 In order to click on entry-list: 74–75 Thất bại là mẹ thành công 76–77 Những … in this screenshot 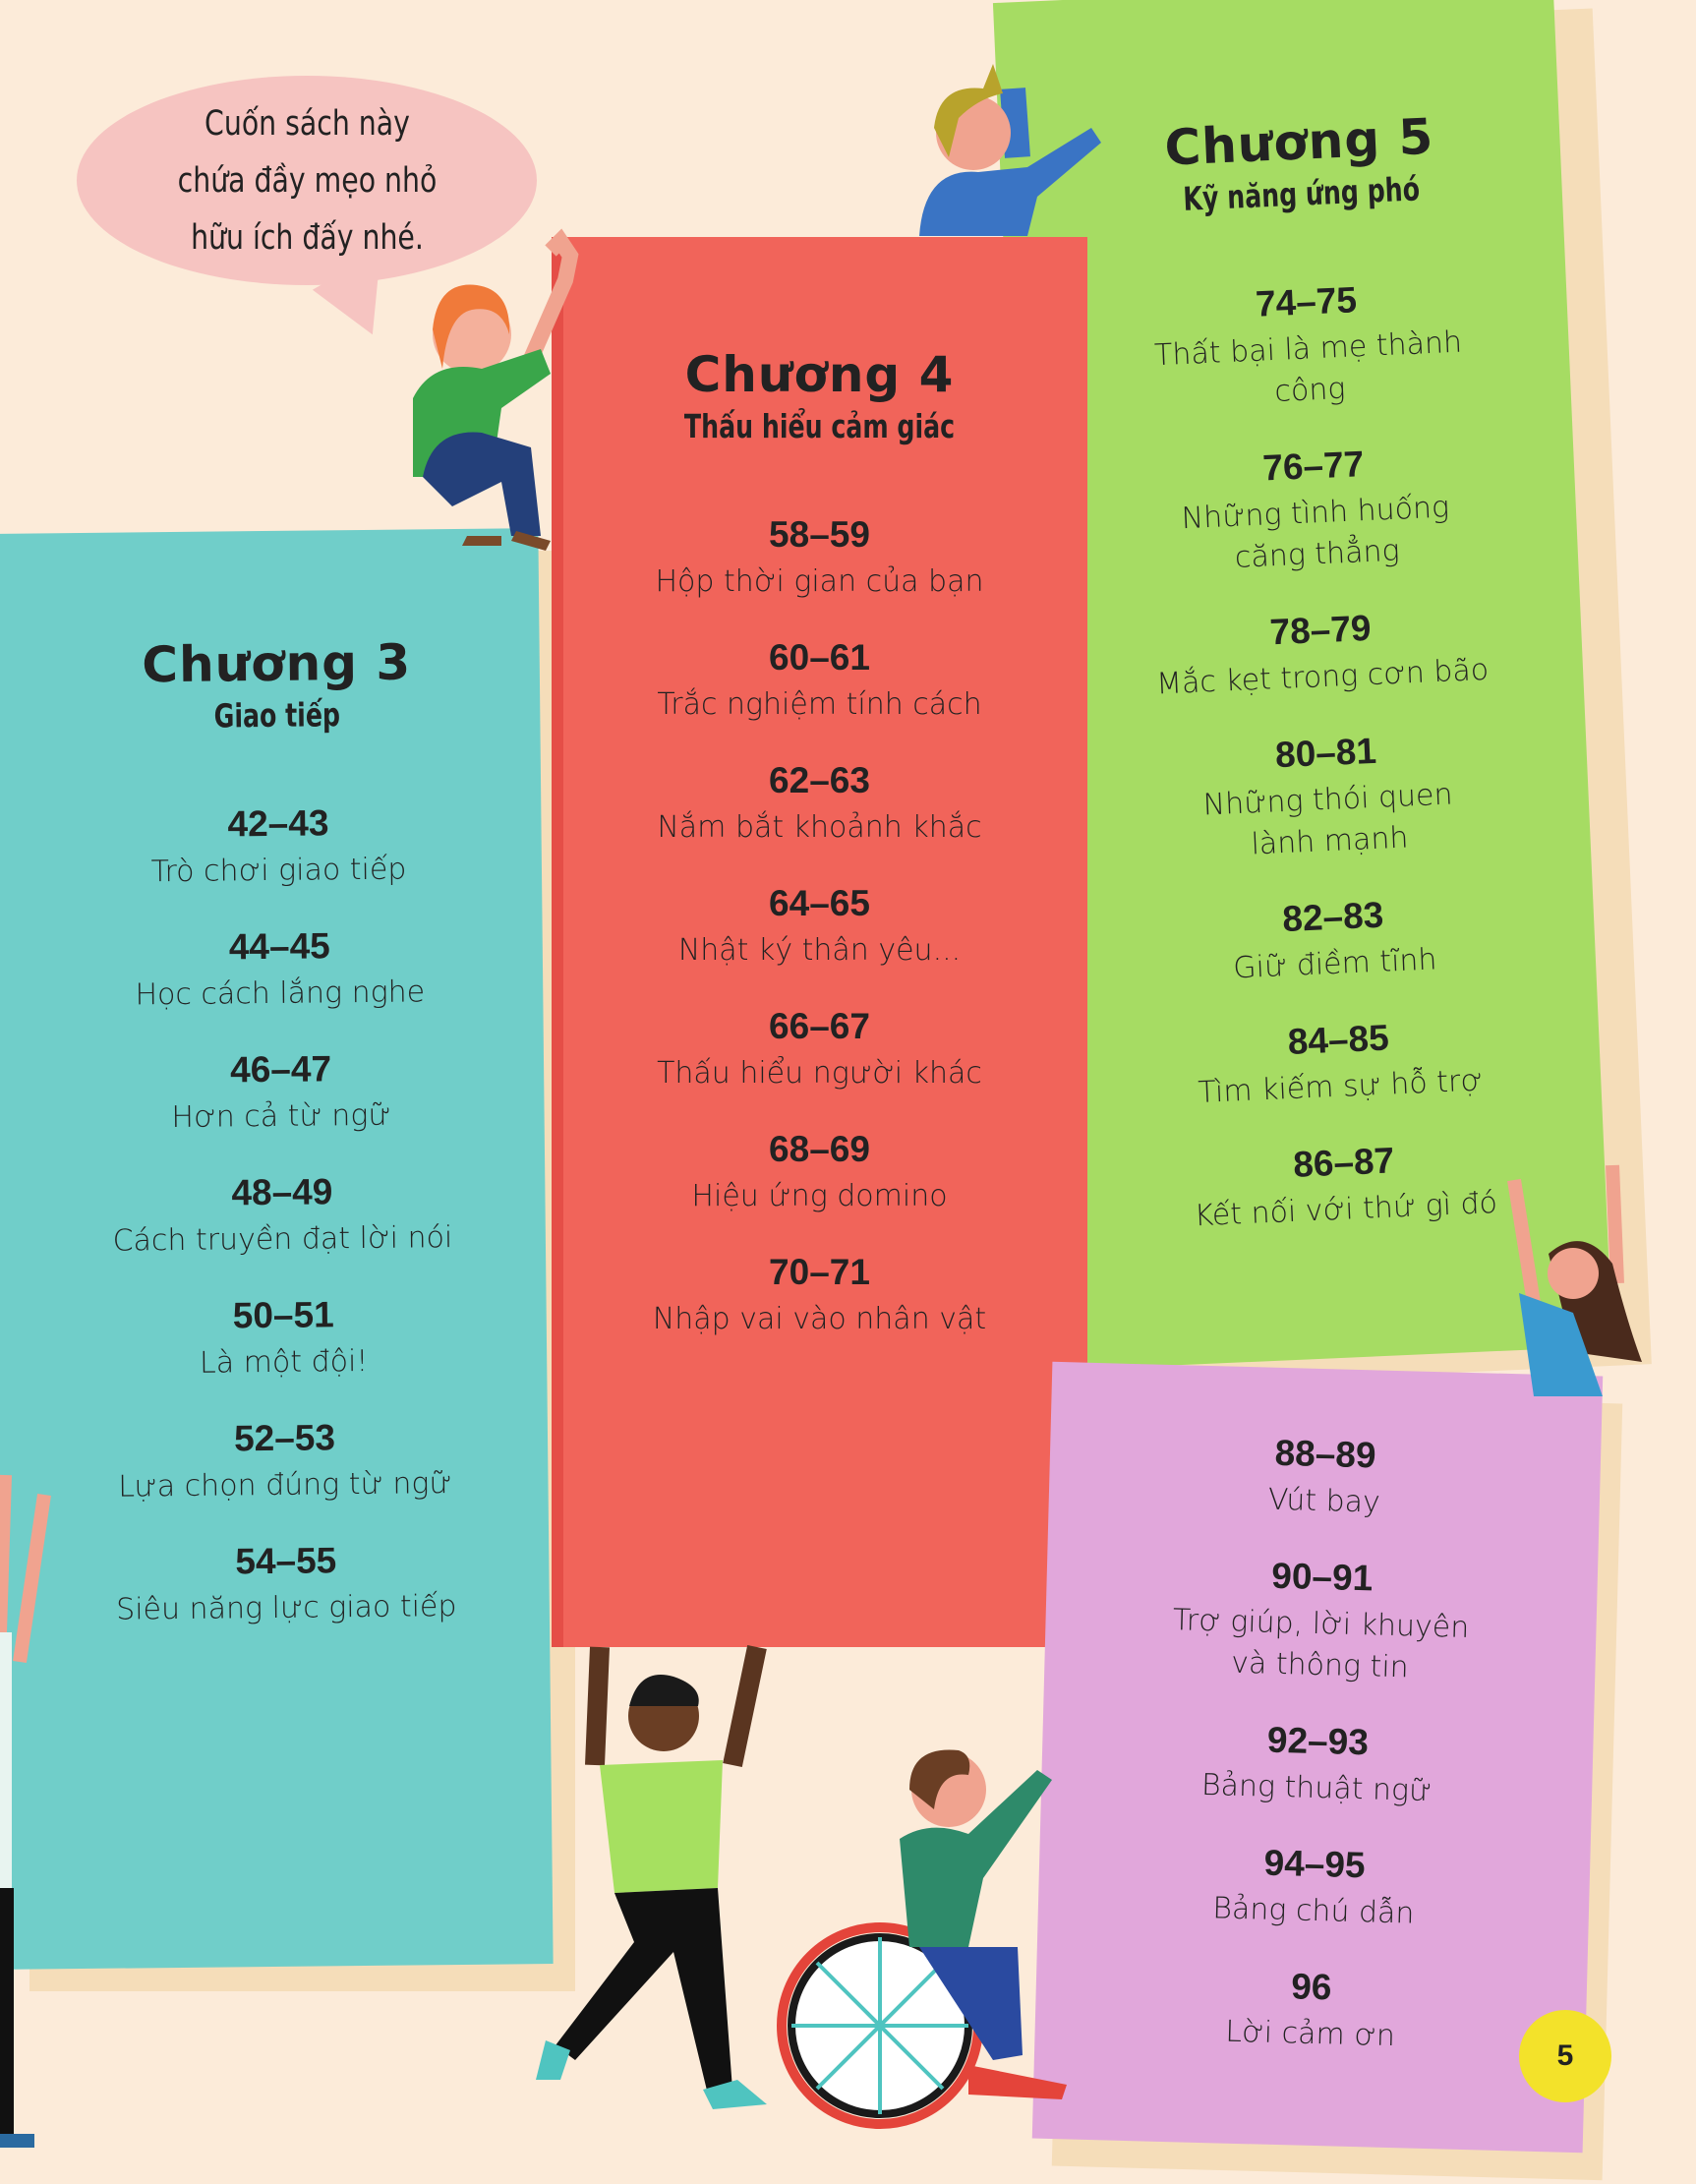, I will do `click(1326, 753)`.